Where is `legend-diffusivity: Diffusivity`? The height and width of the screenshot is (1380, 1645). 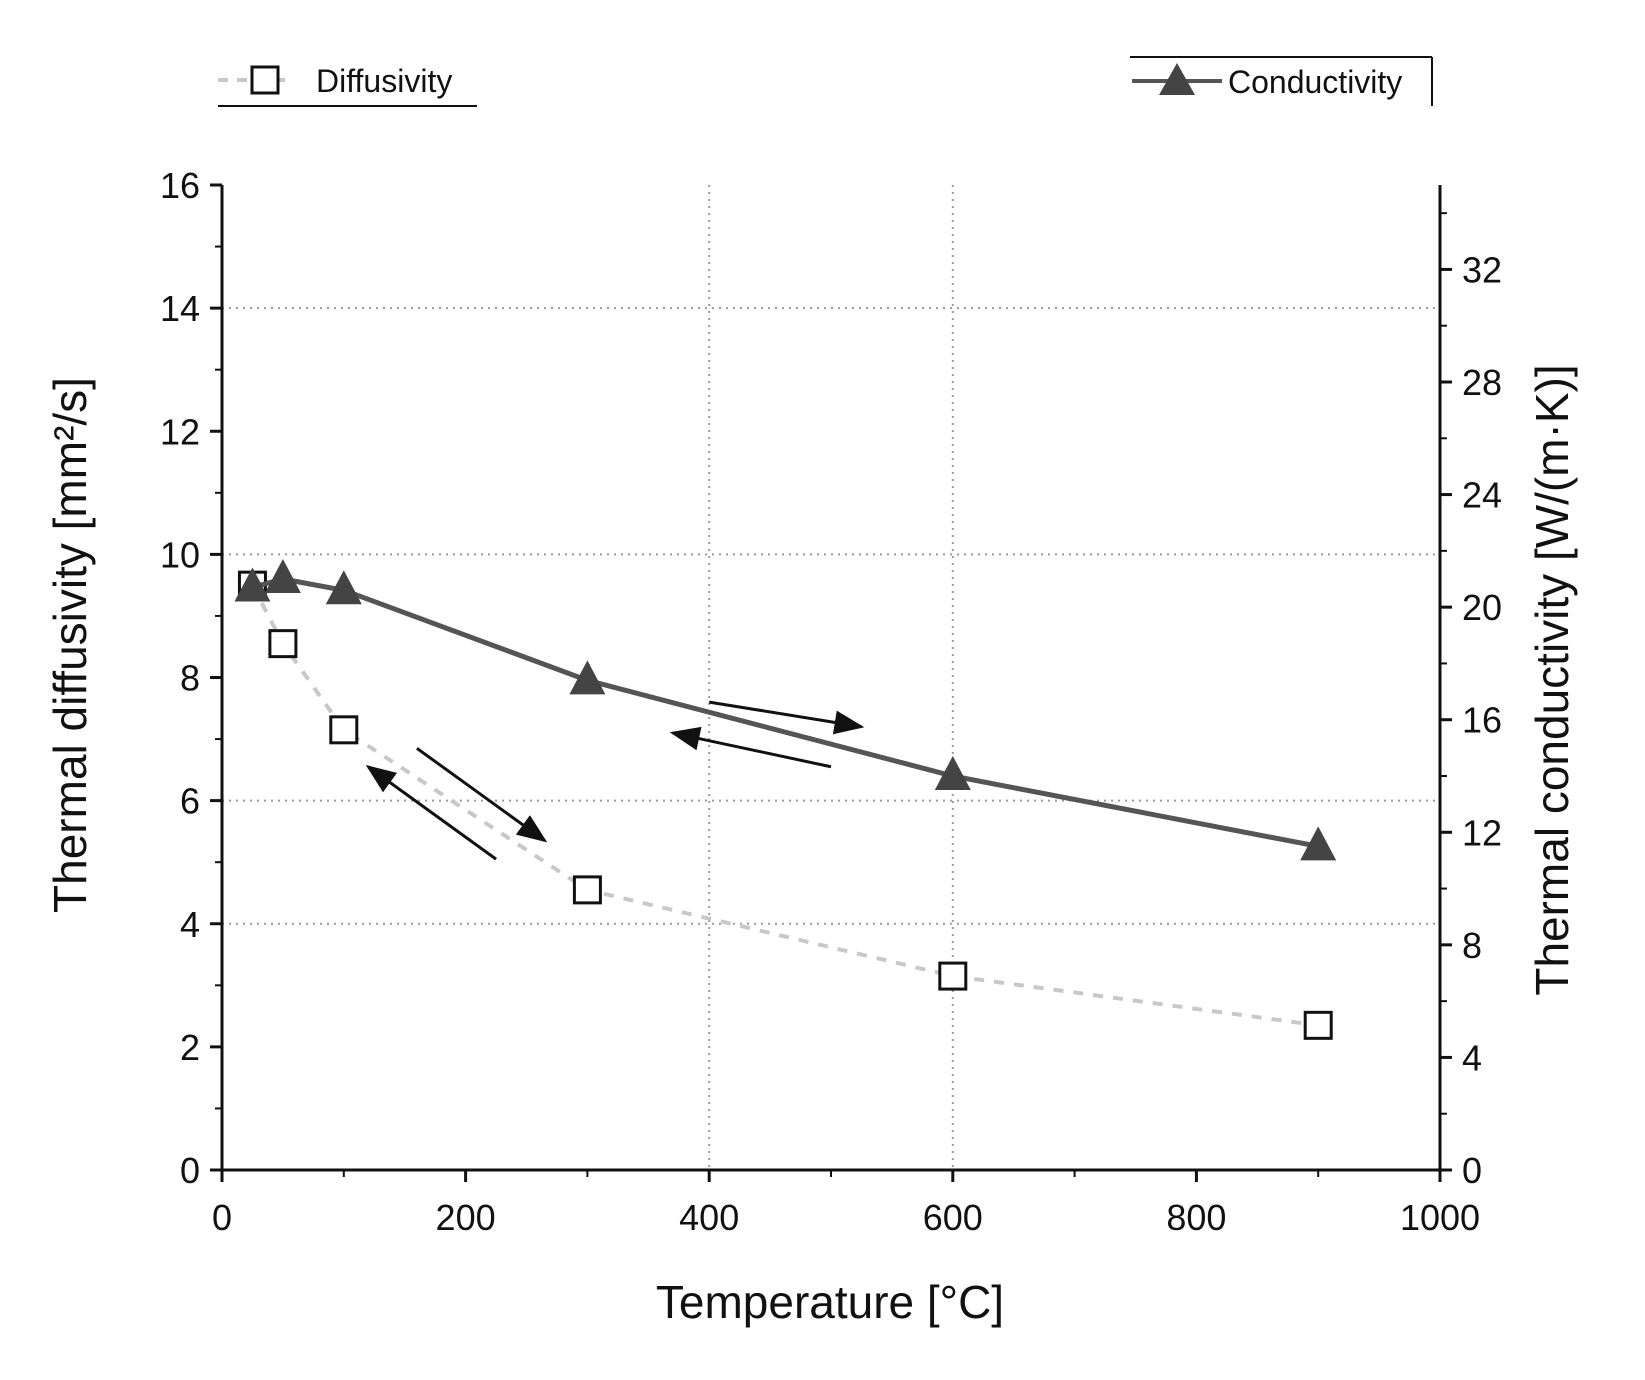
legend-diffusivity: Diffusivity is located at coordinates (347, 85).